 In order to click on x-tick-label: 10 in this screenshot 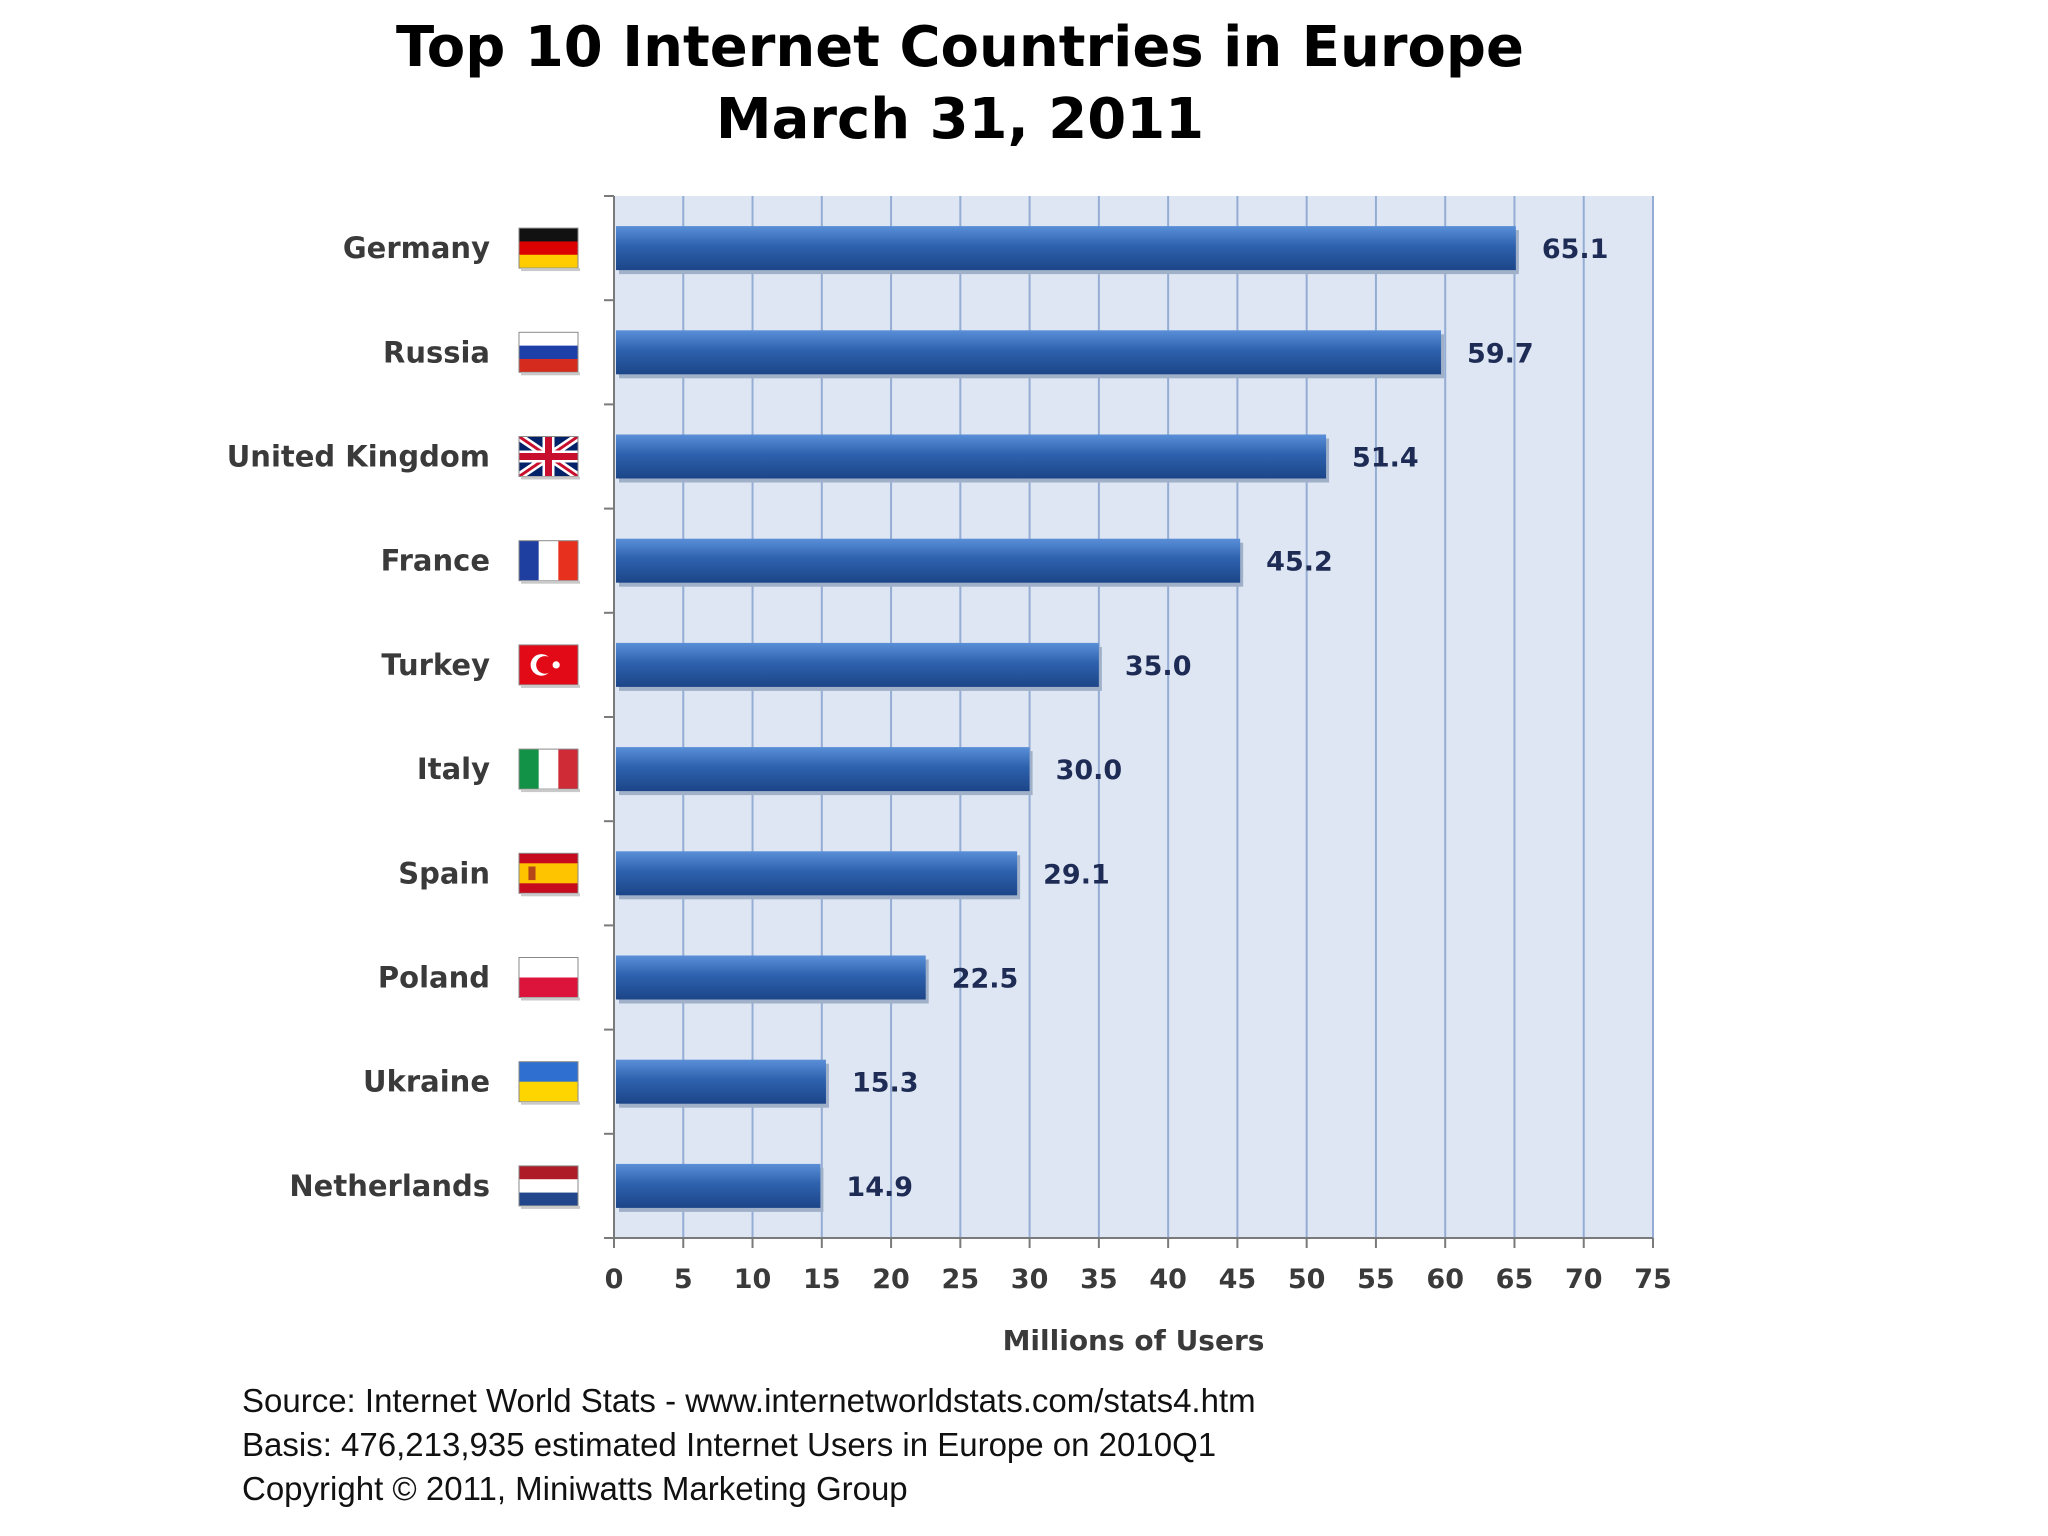, I will do `click(753, 1279)`.